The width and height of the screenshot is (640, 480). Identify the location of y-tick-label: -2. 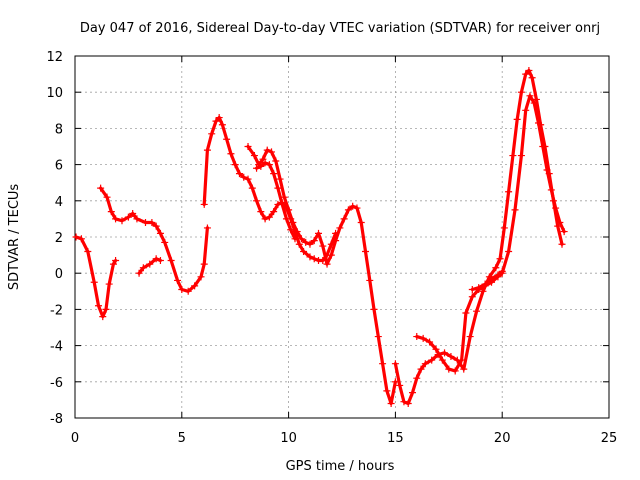
(56, 310).